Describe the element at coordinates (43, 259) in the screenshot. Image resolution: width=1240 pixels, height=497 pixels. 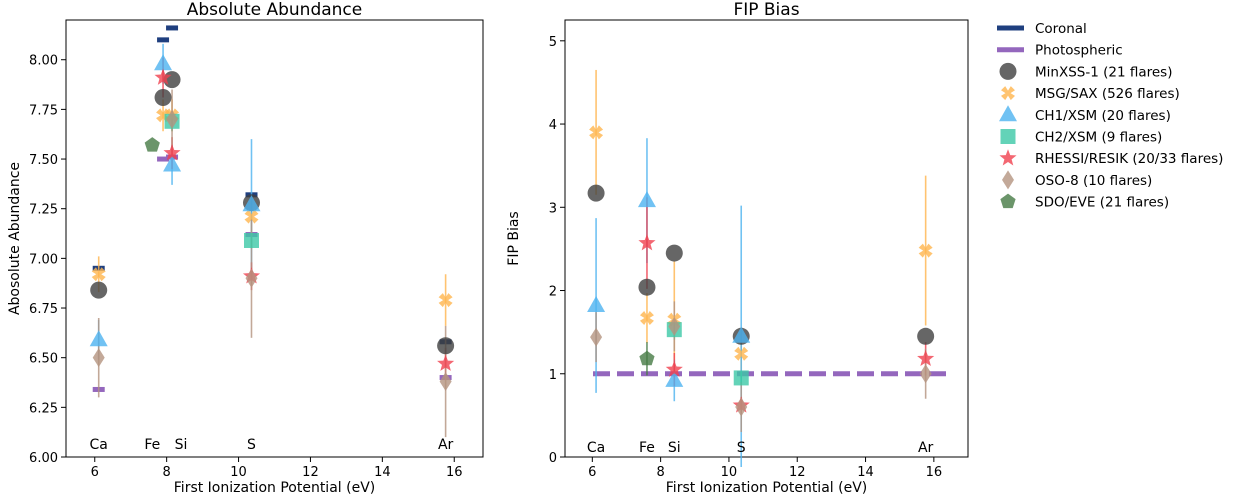
I see `left-y-tick-label: 7.00` at that location.